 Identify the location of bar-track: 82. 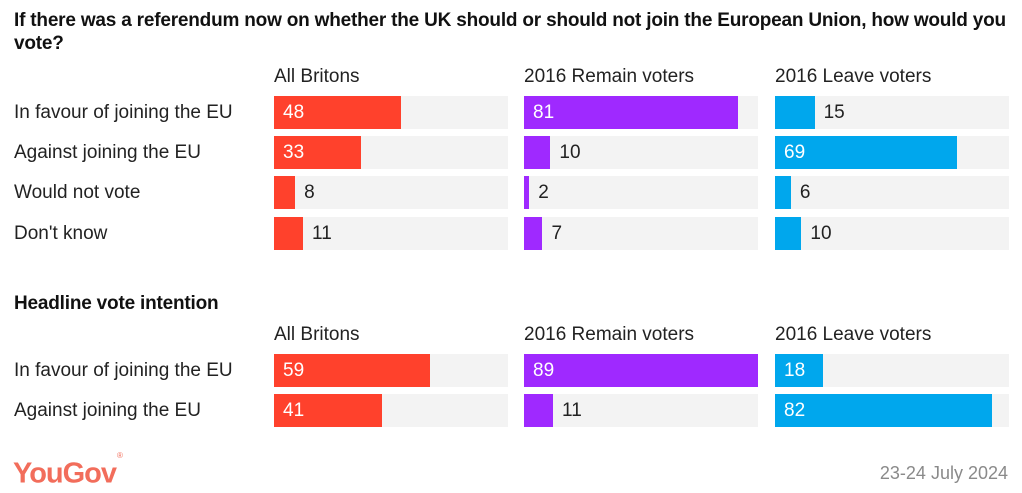
(892, 410).